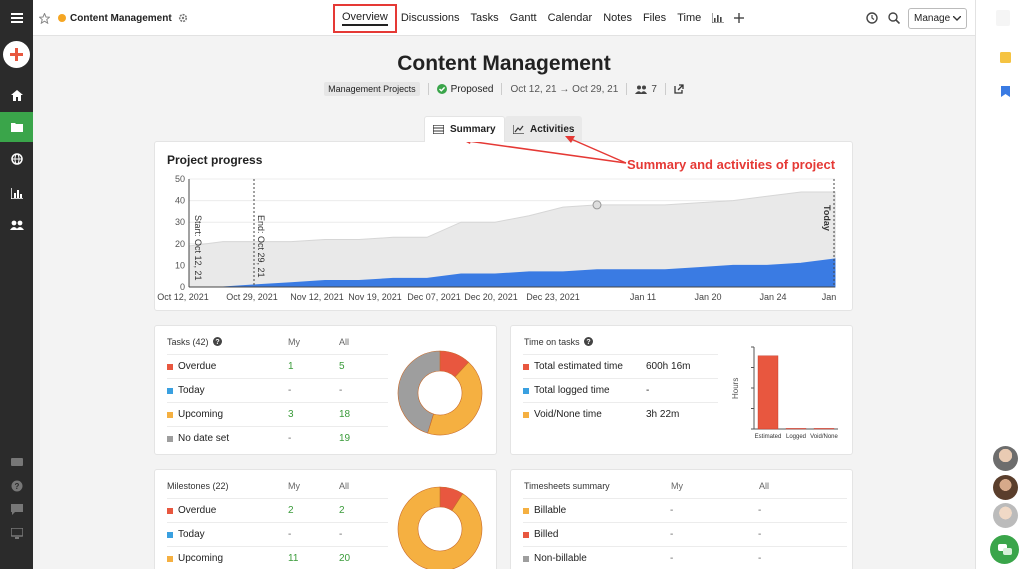 The width and height of the screenshot is (1024, 569). What do you see at coordinates (523, 18) in the screenshot?
I see `tab-gantt: Gantt` at bounding box center [523, 18].